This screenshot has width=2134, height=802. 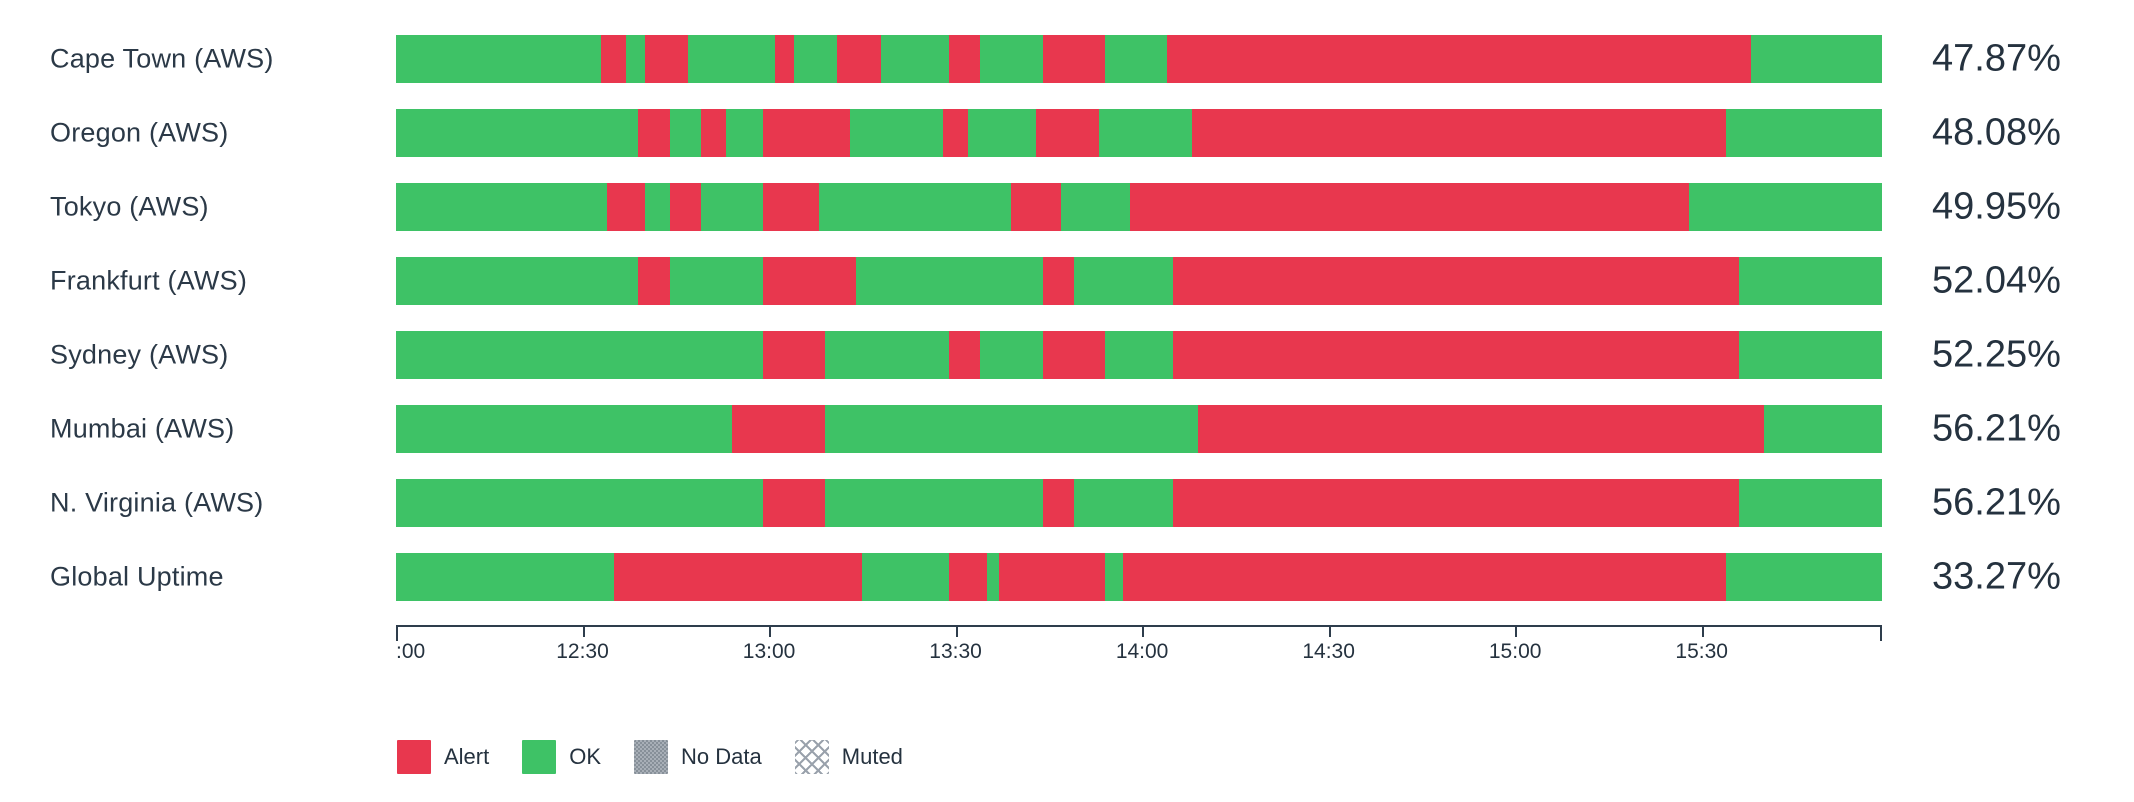 I want to click on legend-item-muted: Muted, so click(x=848, y=757).